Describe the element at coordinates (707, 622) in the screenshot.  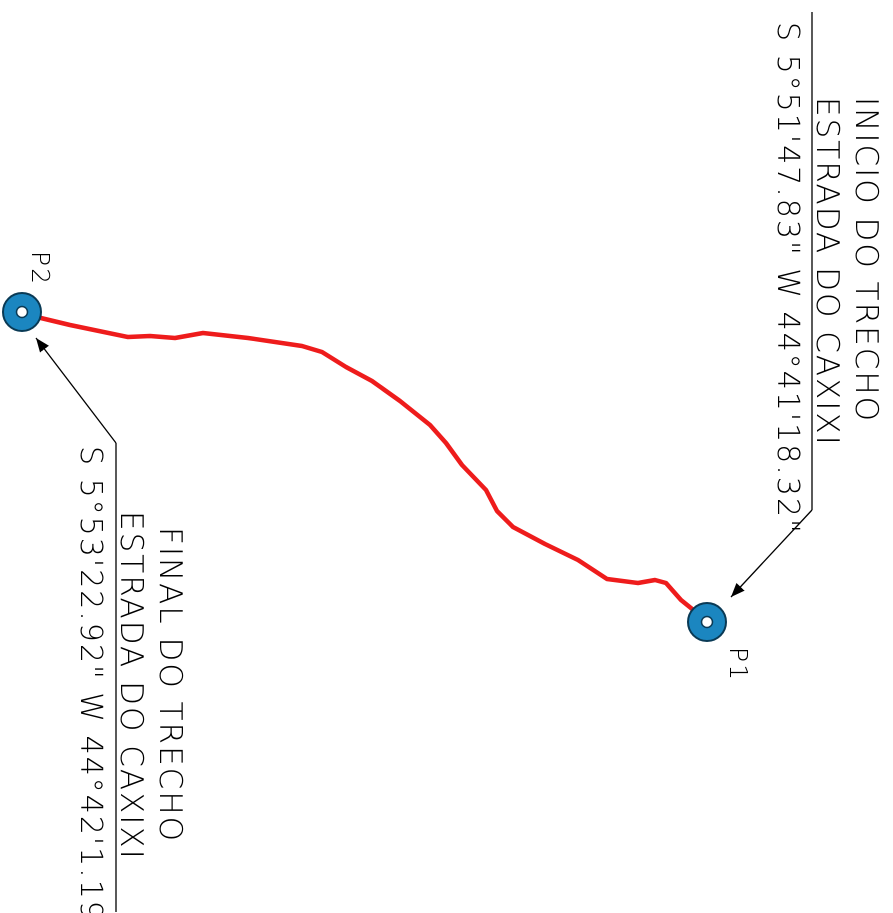
I see `point-marker-p1` at that location.